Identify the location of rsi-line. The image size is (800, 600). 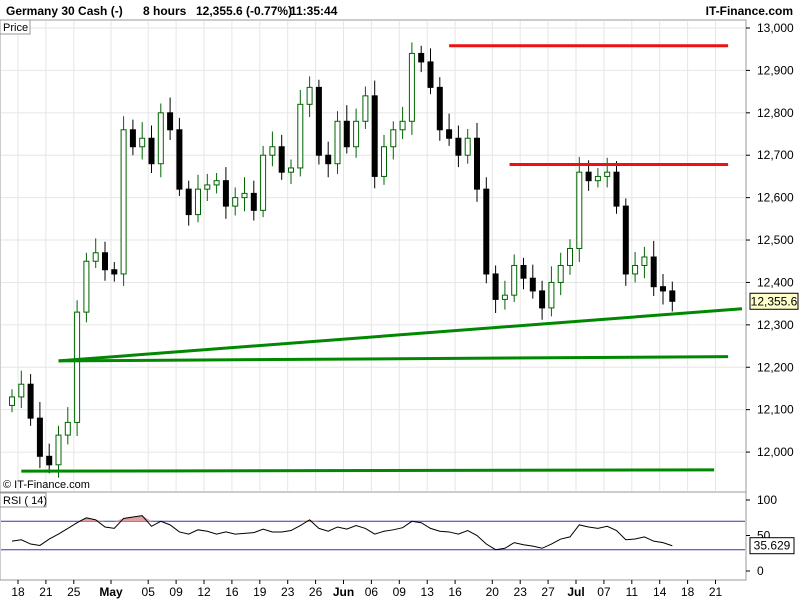
(342, 533).